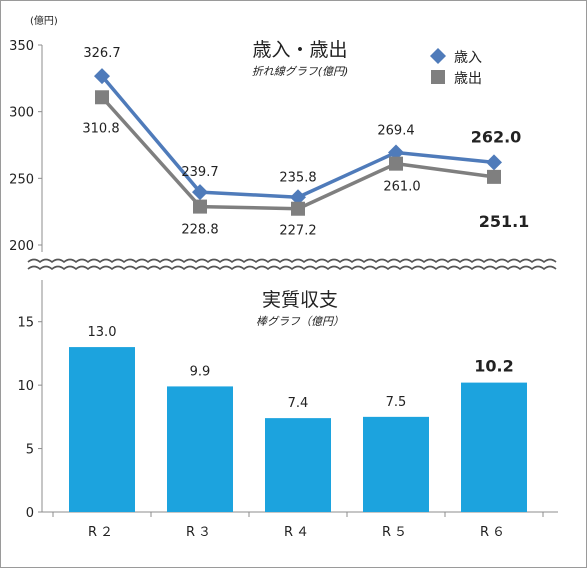 The width and height of the screenshot is (588, 569). I want to click on bar-data-label: 7.5, so click(396, 402).